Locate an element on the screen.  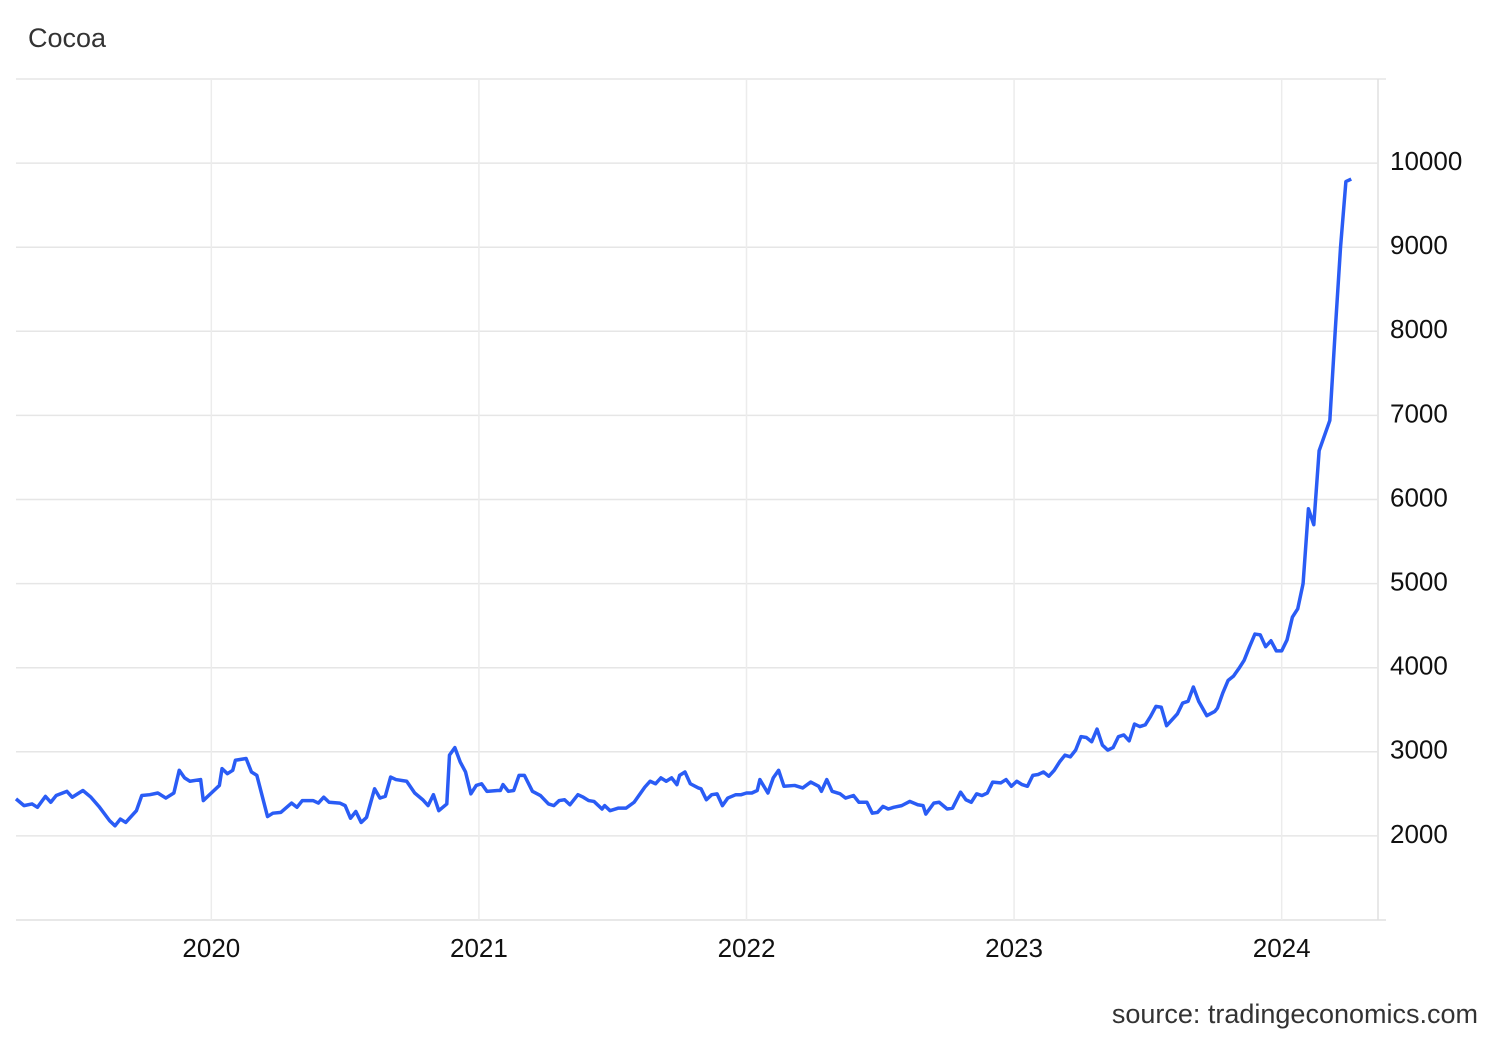
x-tick-label: 2023 is located at coordinates (1014, 948).